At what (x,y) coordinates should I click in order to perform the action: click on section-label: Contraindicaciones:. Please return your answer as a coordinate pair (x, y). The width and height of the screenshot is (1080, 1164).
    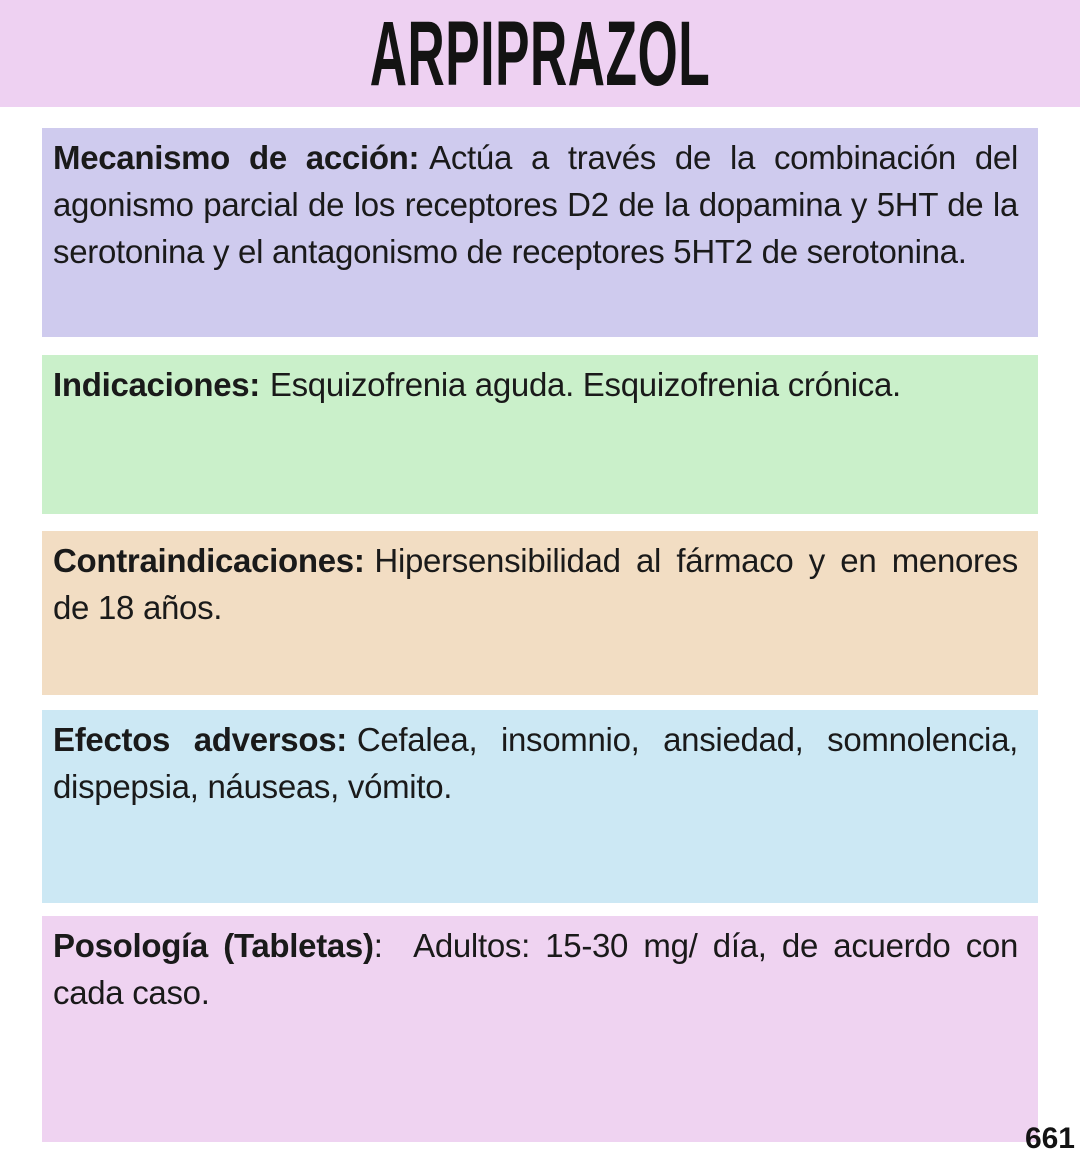
    Looking at the image, I should click on (209, 560).